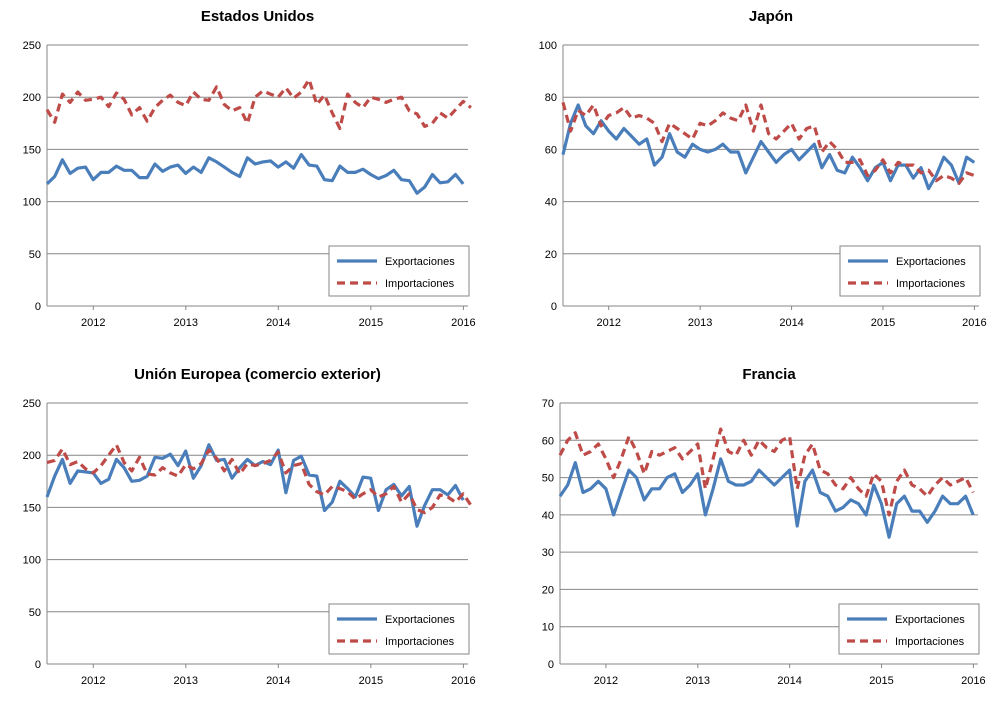  I want to click on chart-title: Estados Unidos, so click(257, 16).